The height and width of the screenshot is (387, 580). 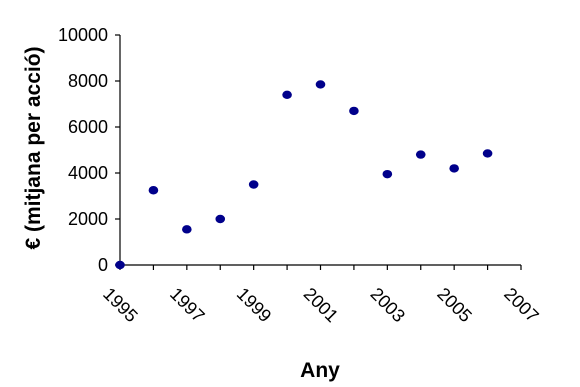 What do you see at coordinates (388, 305) in the screenshot?
I see `x-tick-label: 2003` at bounding box center [388, 305].